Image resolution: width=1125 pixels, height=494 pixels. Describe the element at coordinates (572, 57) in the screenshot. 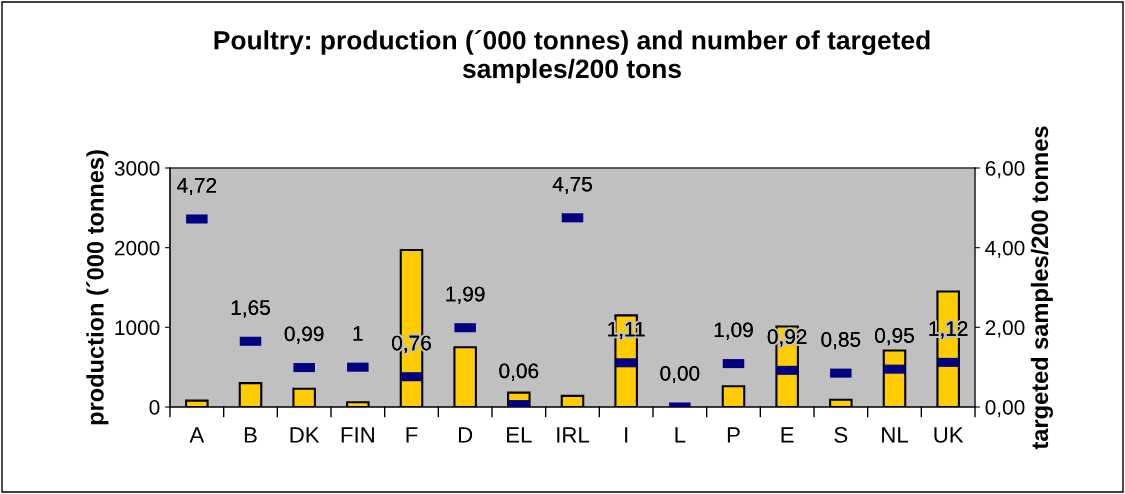

I see `chart-title: Poultry: production (´000 tonnes) and number of targeted samples/200 tons` at that location.